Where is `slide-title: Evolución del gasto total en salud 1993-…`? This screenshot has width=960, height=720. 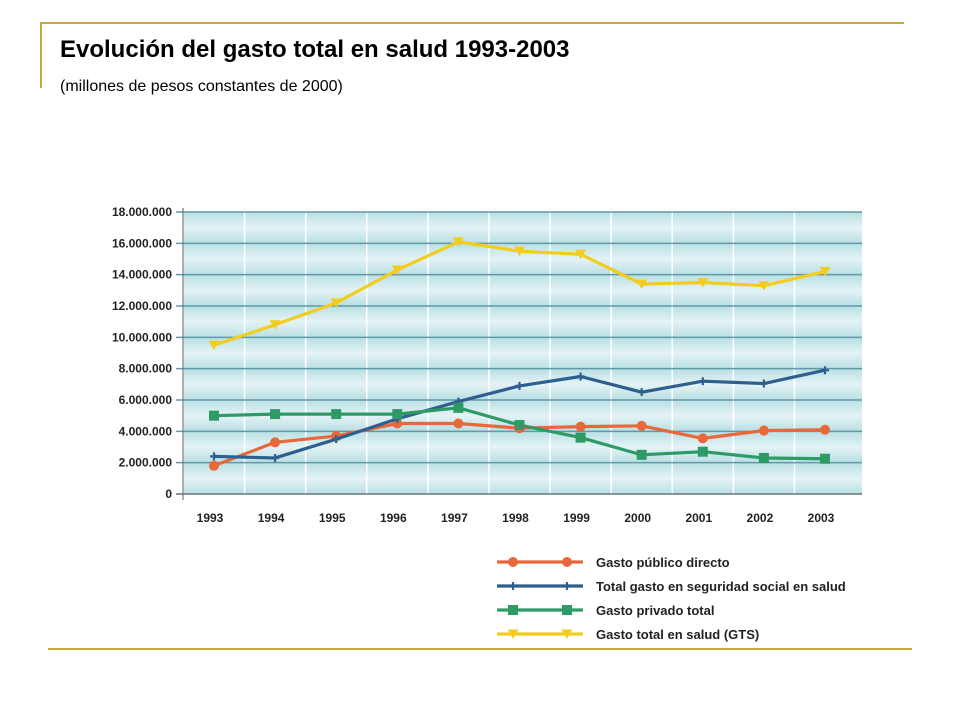
slide-title: Evolución del gasto total en salud 1993-… is located at coordinates (315, 49).